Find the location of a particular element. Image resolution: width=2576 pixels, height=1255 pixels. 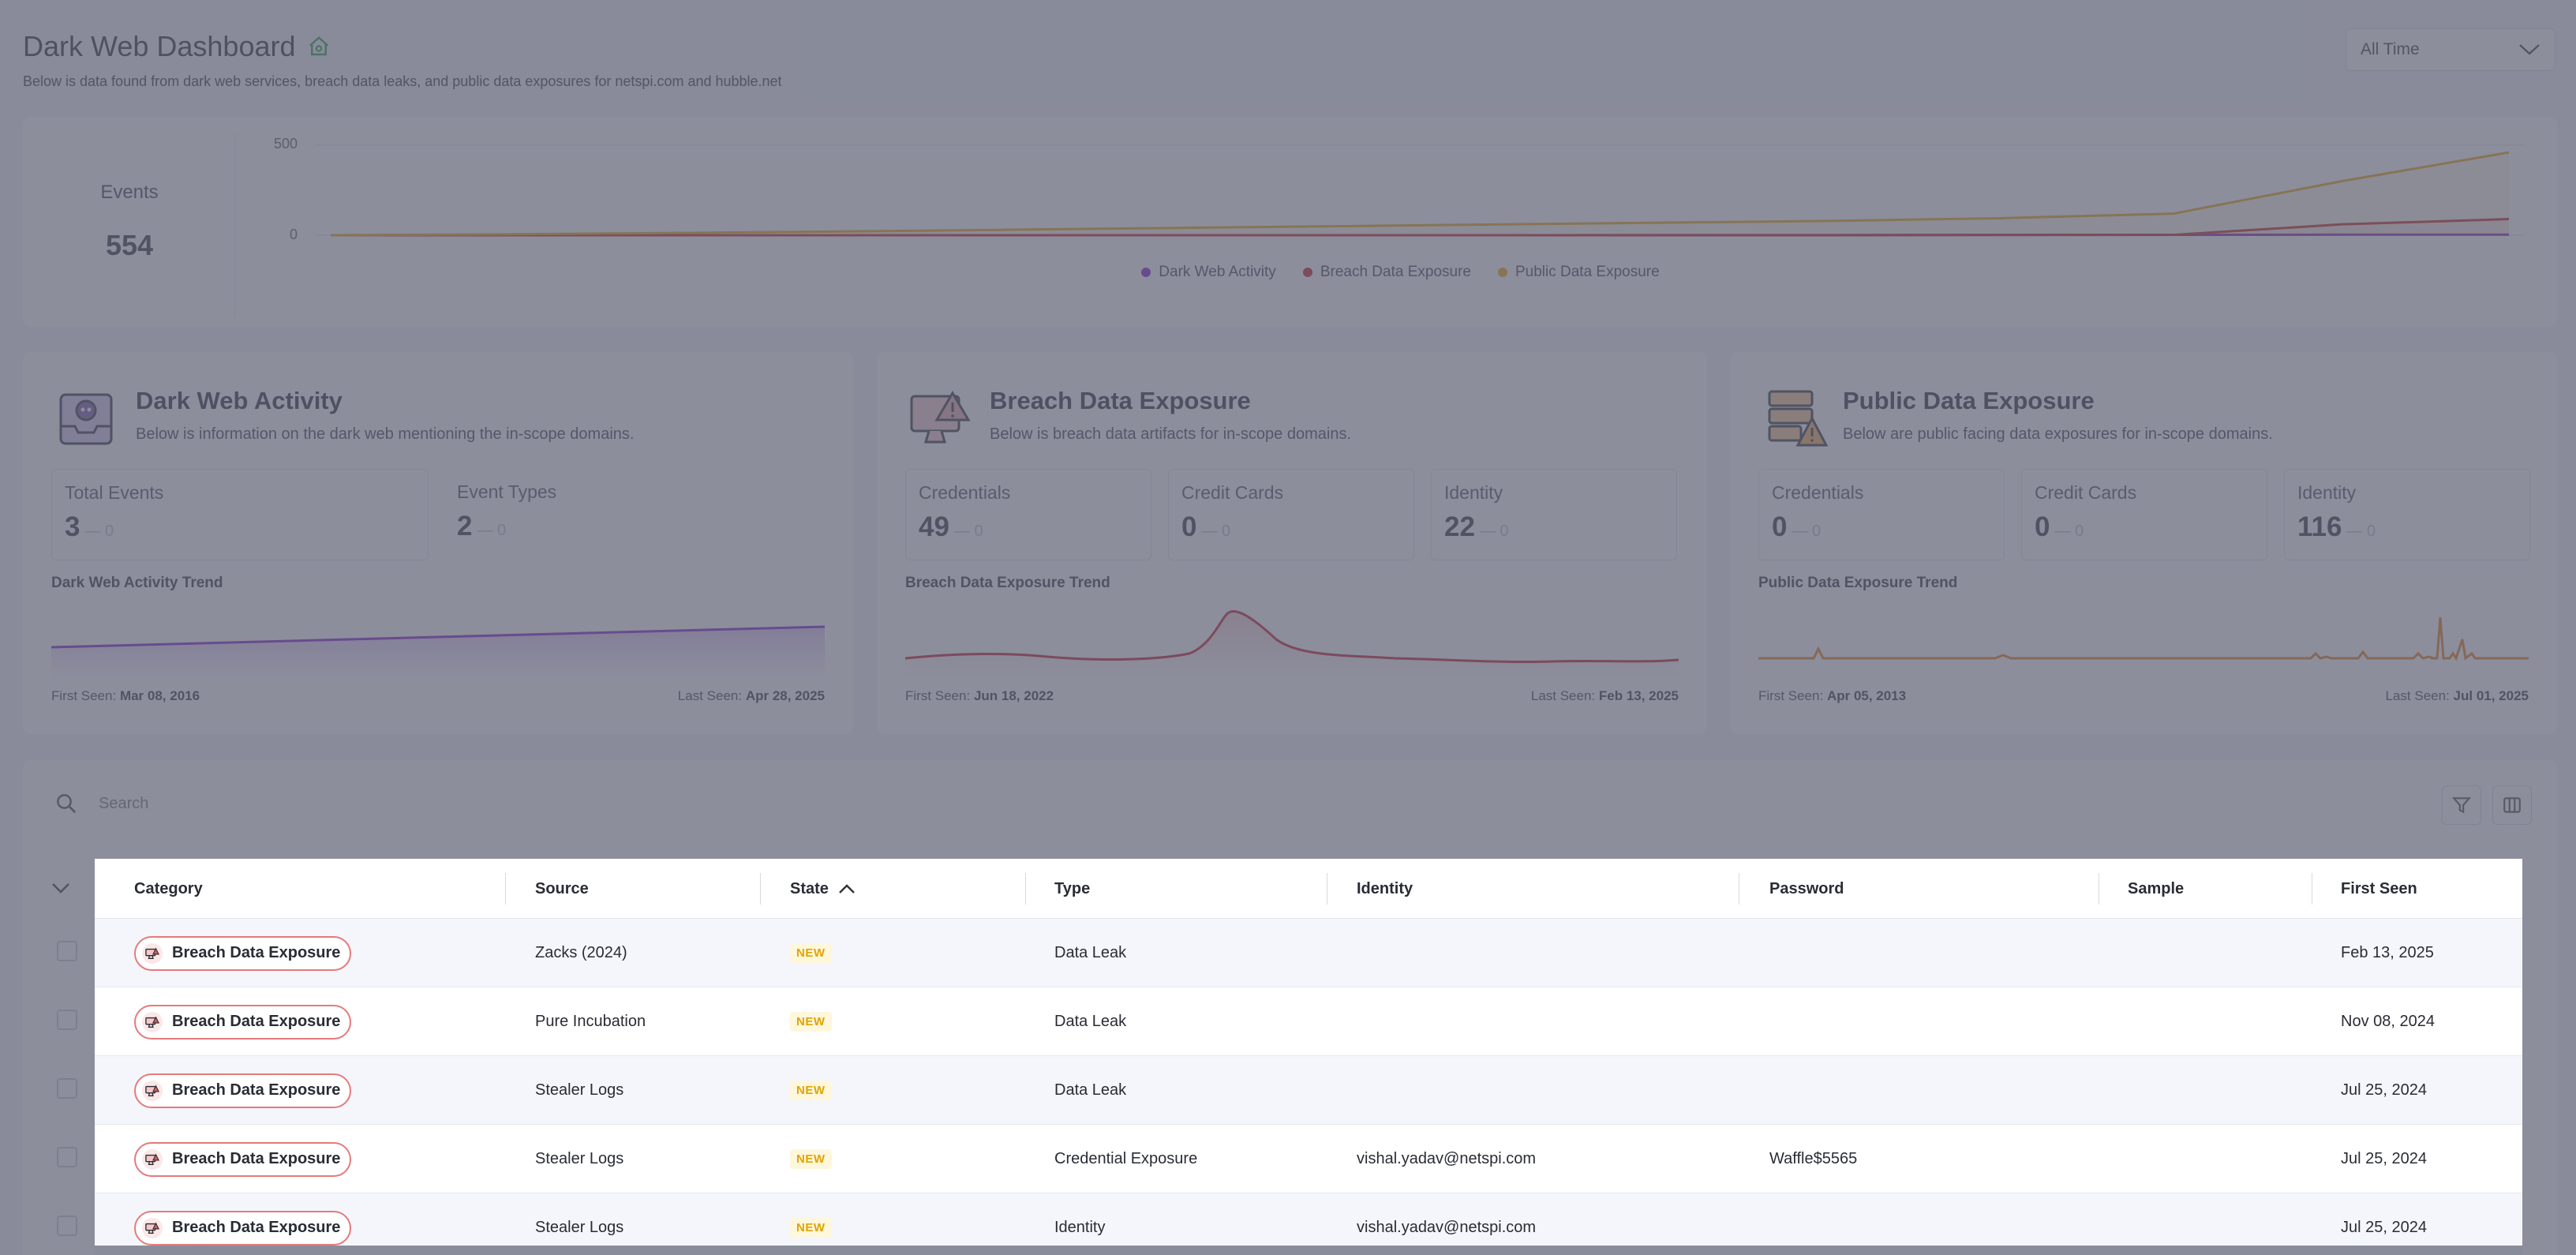

chevron-down-icon is located at coordinates (2529, 49).